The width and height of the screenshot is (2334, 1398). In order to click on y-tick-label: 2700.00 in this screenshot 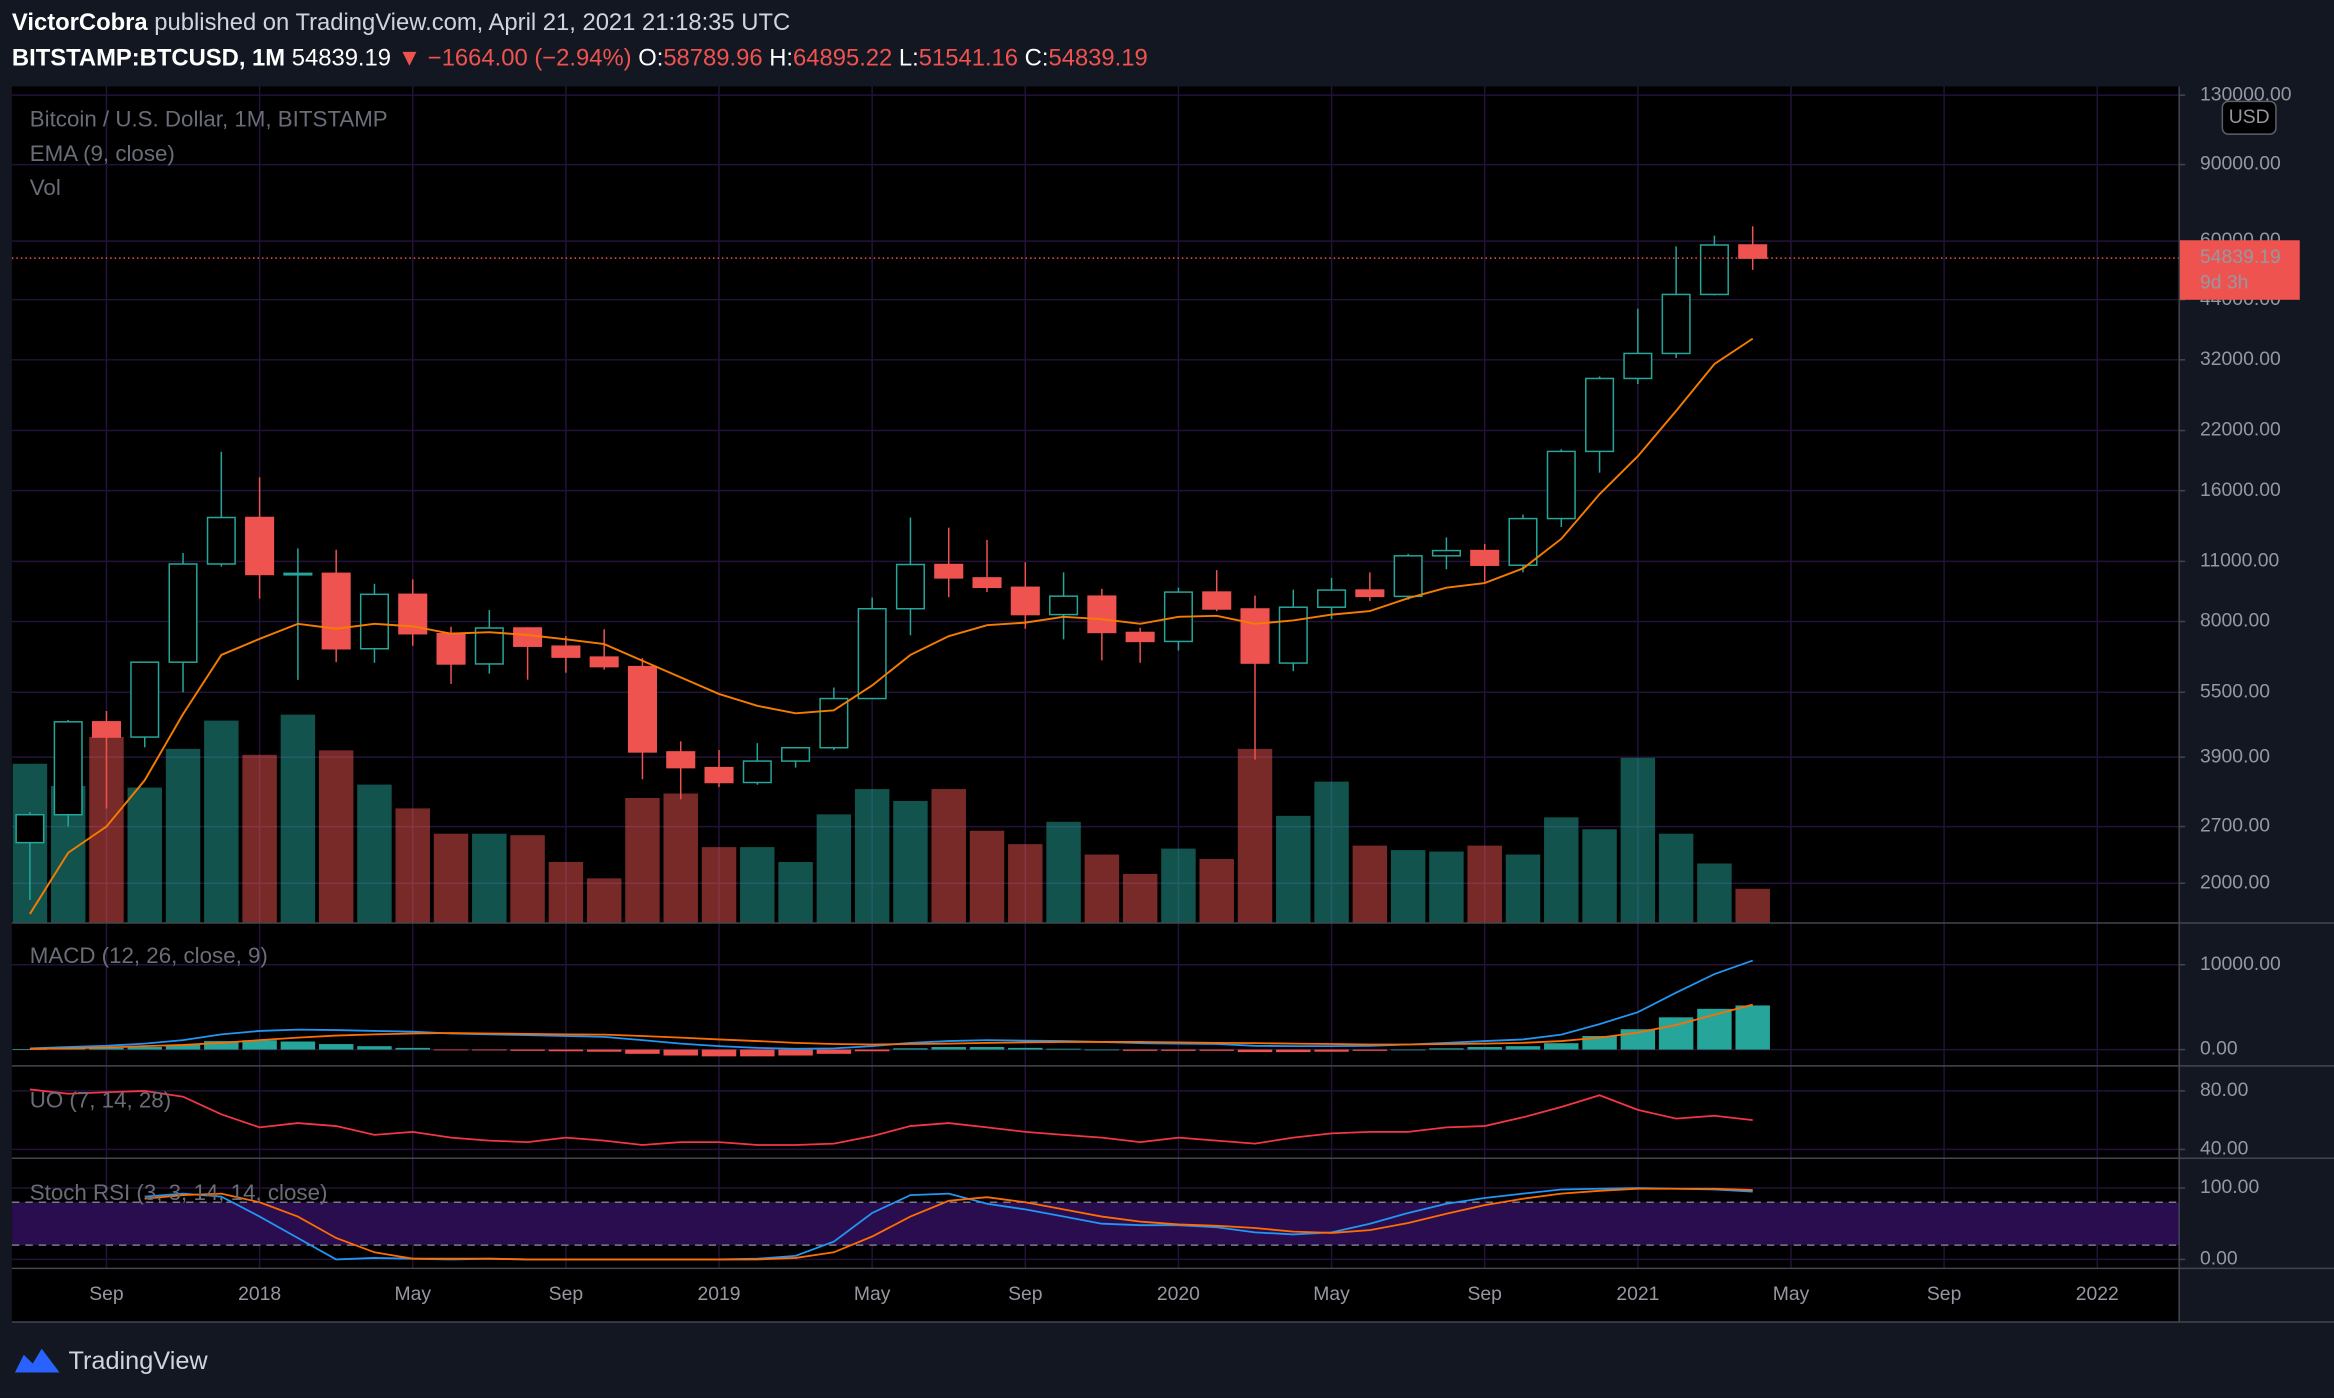, I will do `click(2235, 826)`.